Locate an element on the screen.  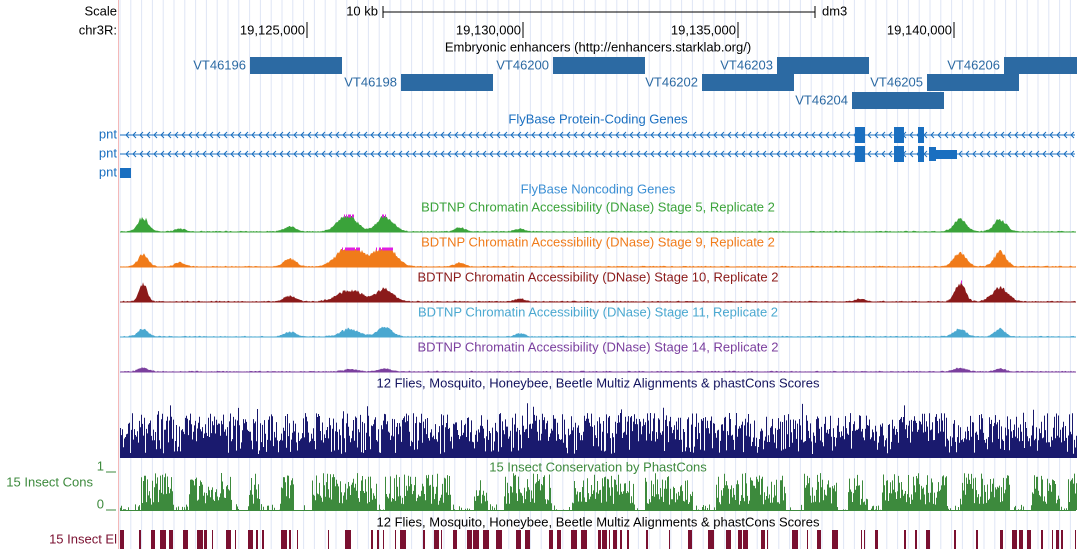
track-title: FlyBase Noncoding Genes is located at coordinates (598, 188).